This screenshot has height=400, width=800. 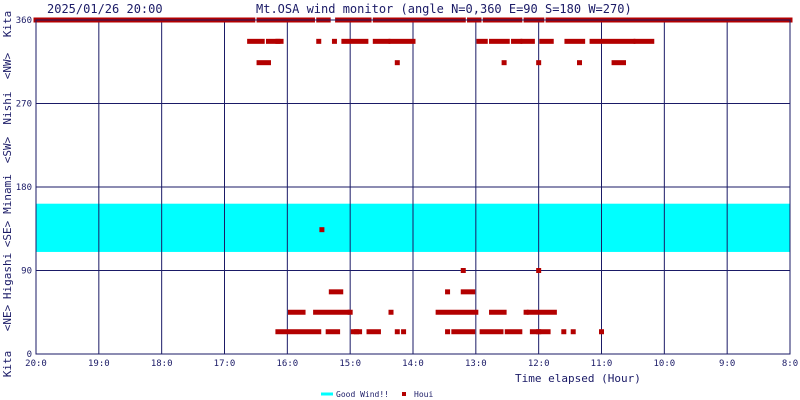 I want to click on y-tick-label: 360, so click(x=24, y=21).